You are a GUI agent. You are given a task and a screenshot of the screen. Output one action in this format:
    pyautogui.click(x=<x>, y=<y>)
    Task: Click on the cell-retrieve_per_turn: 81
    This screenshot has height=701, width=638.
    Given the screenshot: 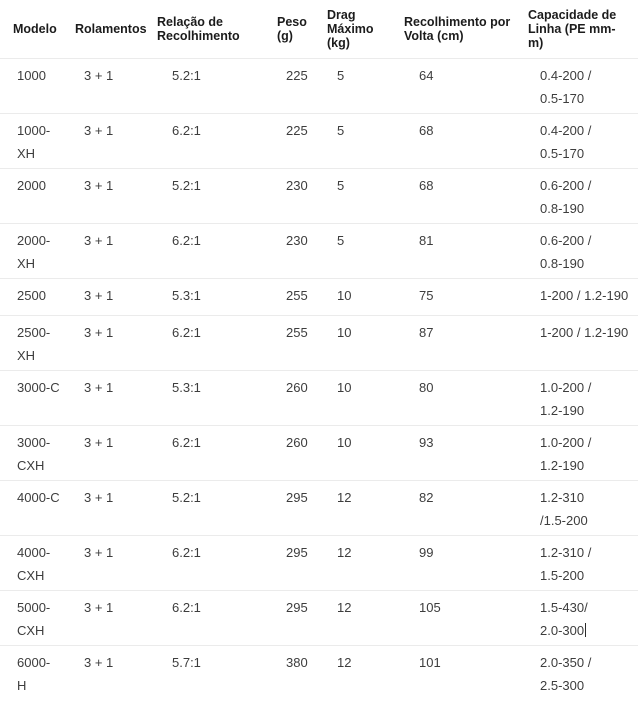 What is the action you would take?
    pyautogui.click(x=457, y=251)
    